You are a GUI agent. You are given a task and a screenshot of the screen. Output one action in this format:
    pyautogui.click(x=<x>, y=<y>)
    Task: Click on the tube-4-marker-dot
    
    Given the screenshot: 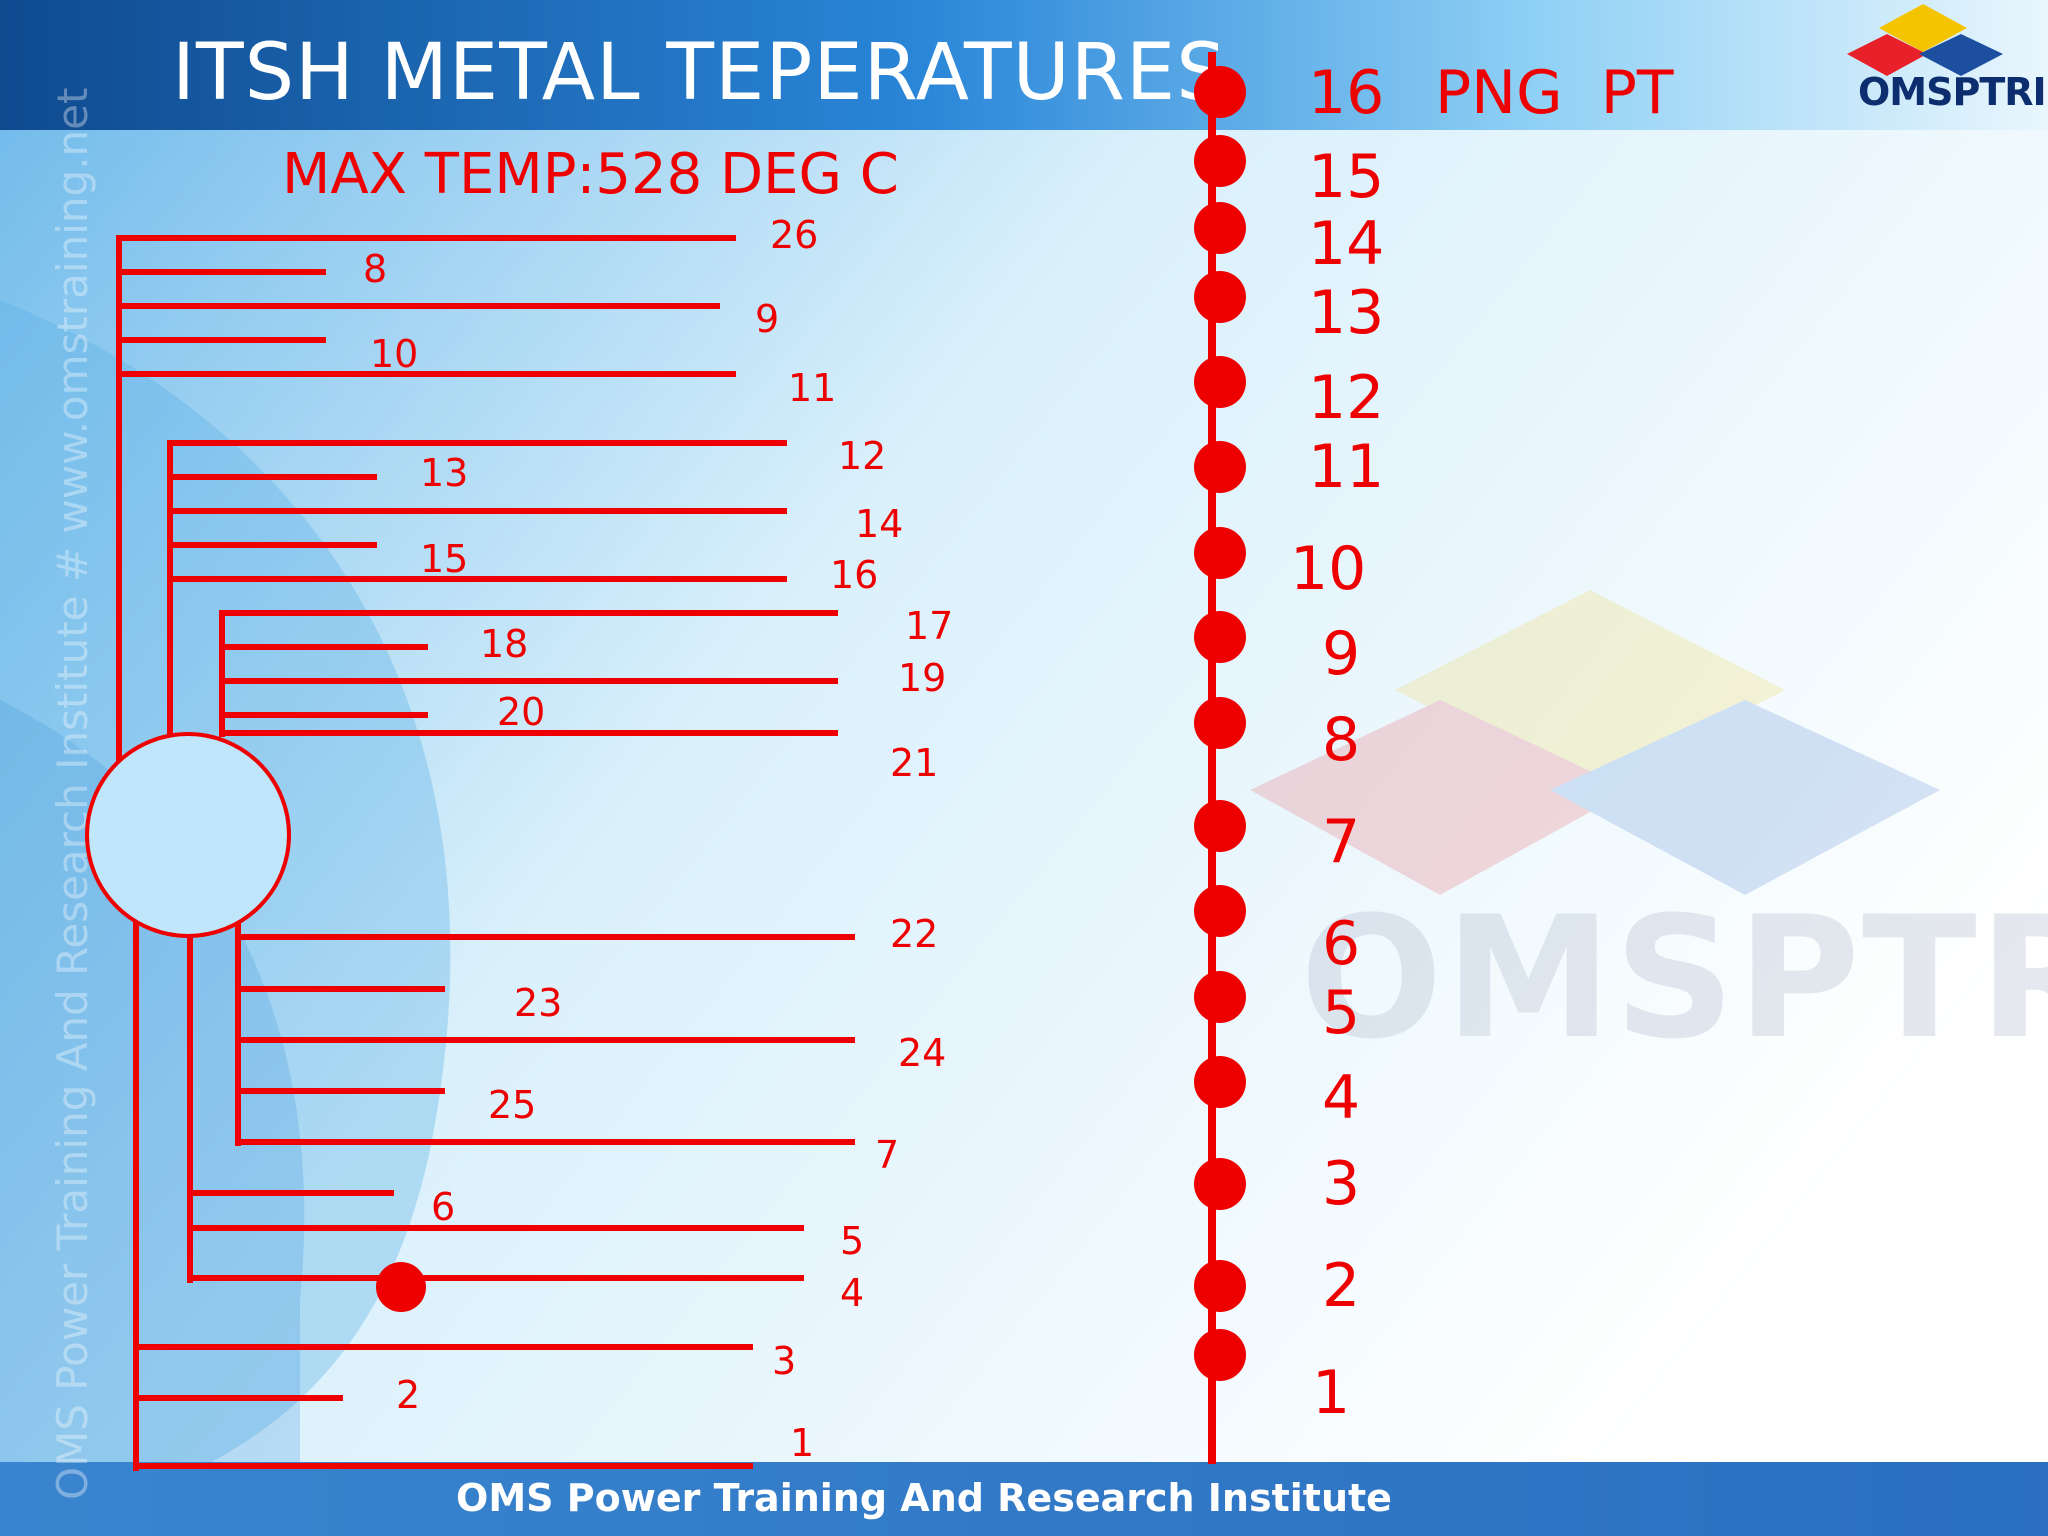 What is the action you would take?
    pyautogui.click(x=401, y=1287)
    